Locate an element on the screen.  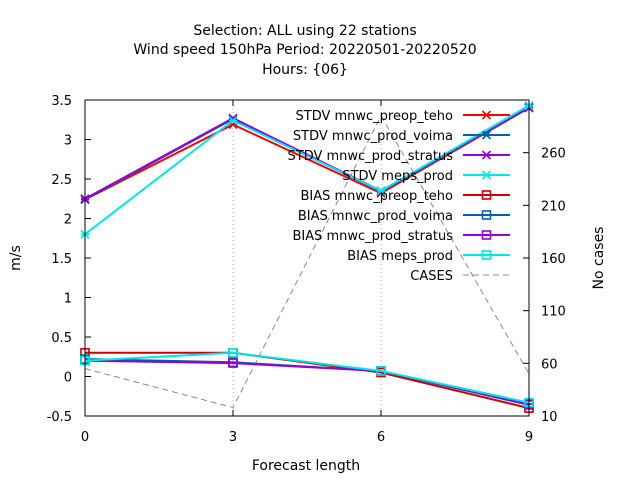
legend-label: BIAS mnwc_prod_stratus is located at coordinates (372, 236).